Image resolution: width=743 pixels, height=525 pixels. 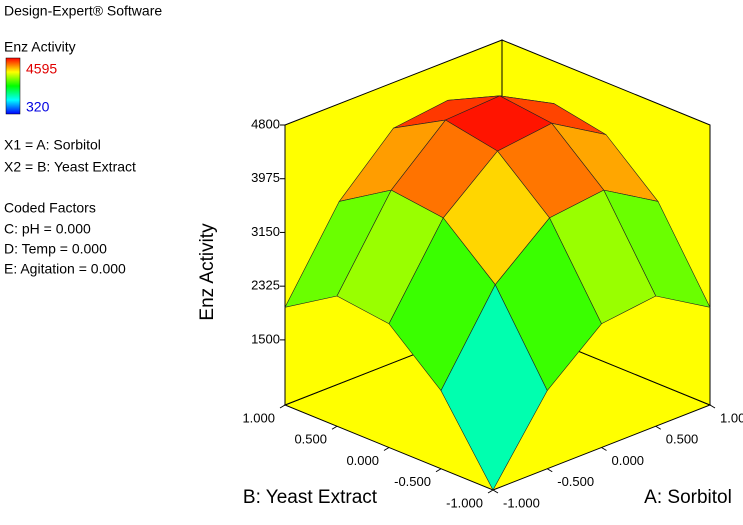 What do you see at coordinates (265, 285) in the screenshot?
I see `z-tick-label: 2325` at bounding box center [265, 285].